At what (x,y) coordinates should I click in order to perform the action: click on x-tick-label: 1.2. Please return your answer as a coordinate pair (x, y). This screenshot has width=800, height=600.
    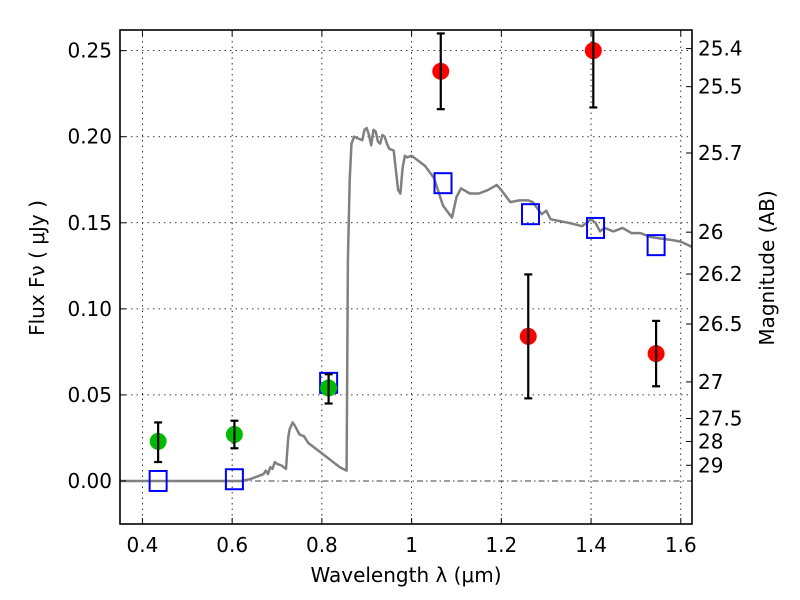
    Looking at the image, I should click on (501, 545).